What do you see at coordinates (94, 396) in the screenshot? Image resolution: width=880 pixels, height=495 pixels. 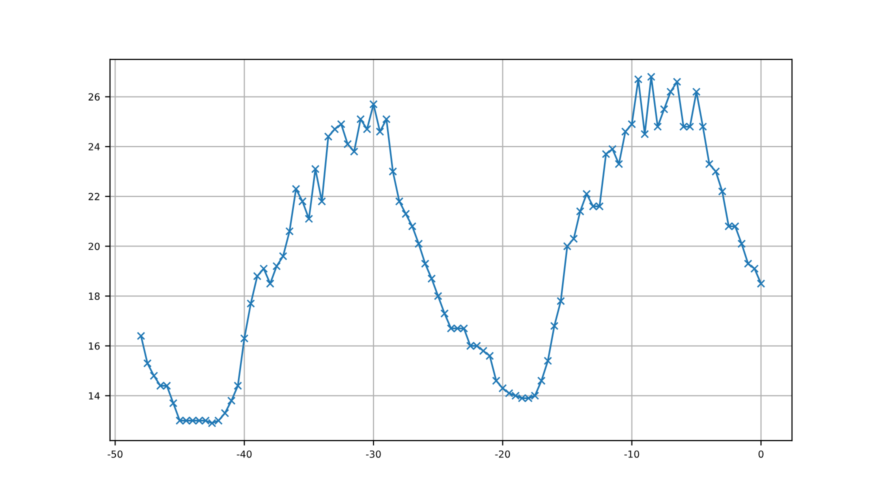 I see `y-tick-label: 14` at bounding box center [94, 396].